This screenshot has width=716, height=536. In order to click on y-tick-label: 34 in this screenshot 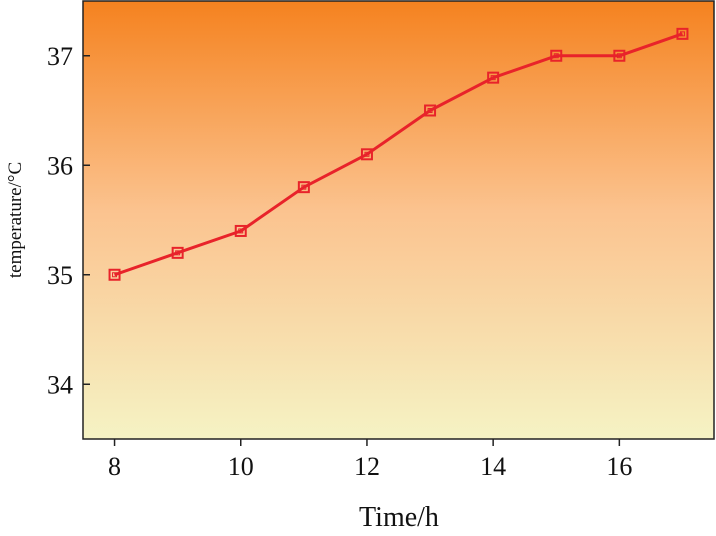, I will do `click(60, 384)`.